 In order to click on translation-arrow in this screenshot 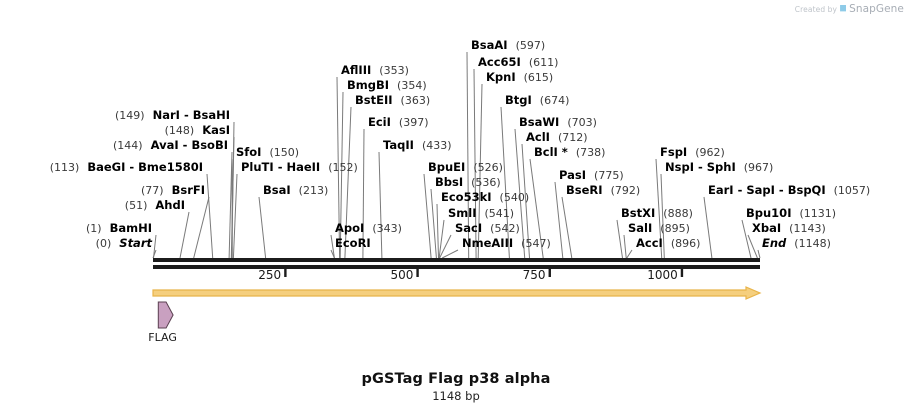, I will do `click(457, 293)`.